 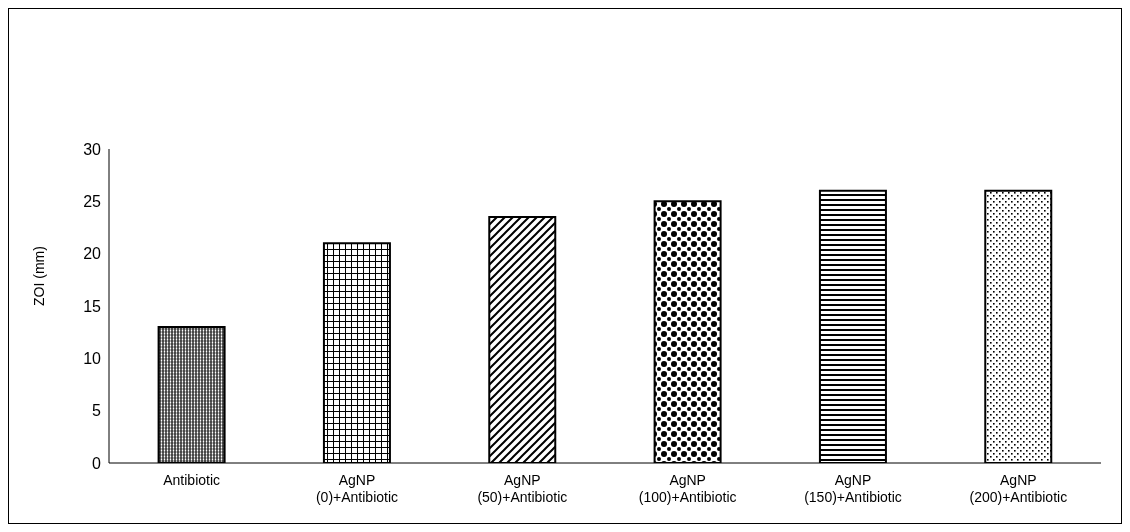 I want to click on y-tick-label: 10, so click(x=92, y=359).